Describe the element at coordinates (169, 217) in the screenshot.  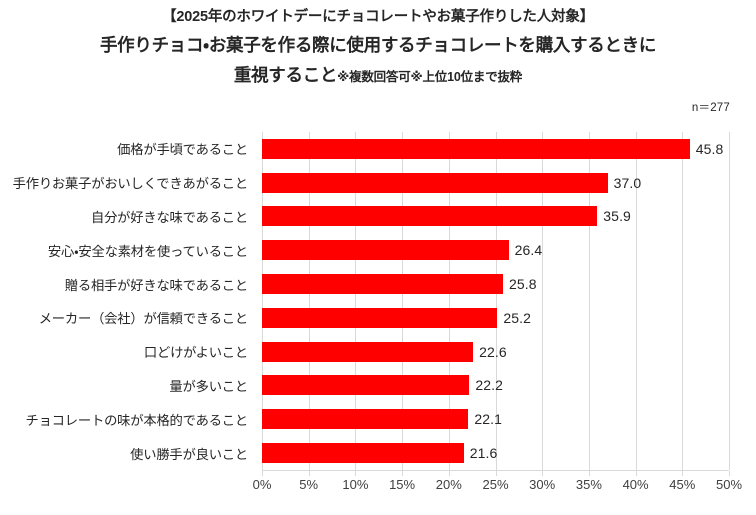
I see `category-label: 自分が好きな味であること` at that location.